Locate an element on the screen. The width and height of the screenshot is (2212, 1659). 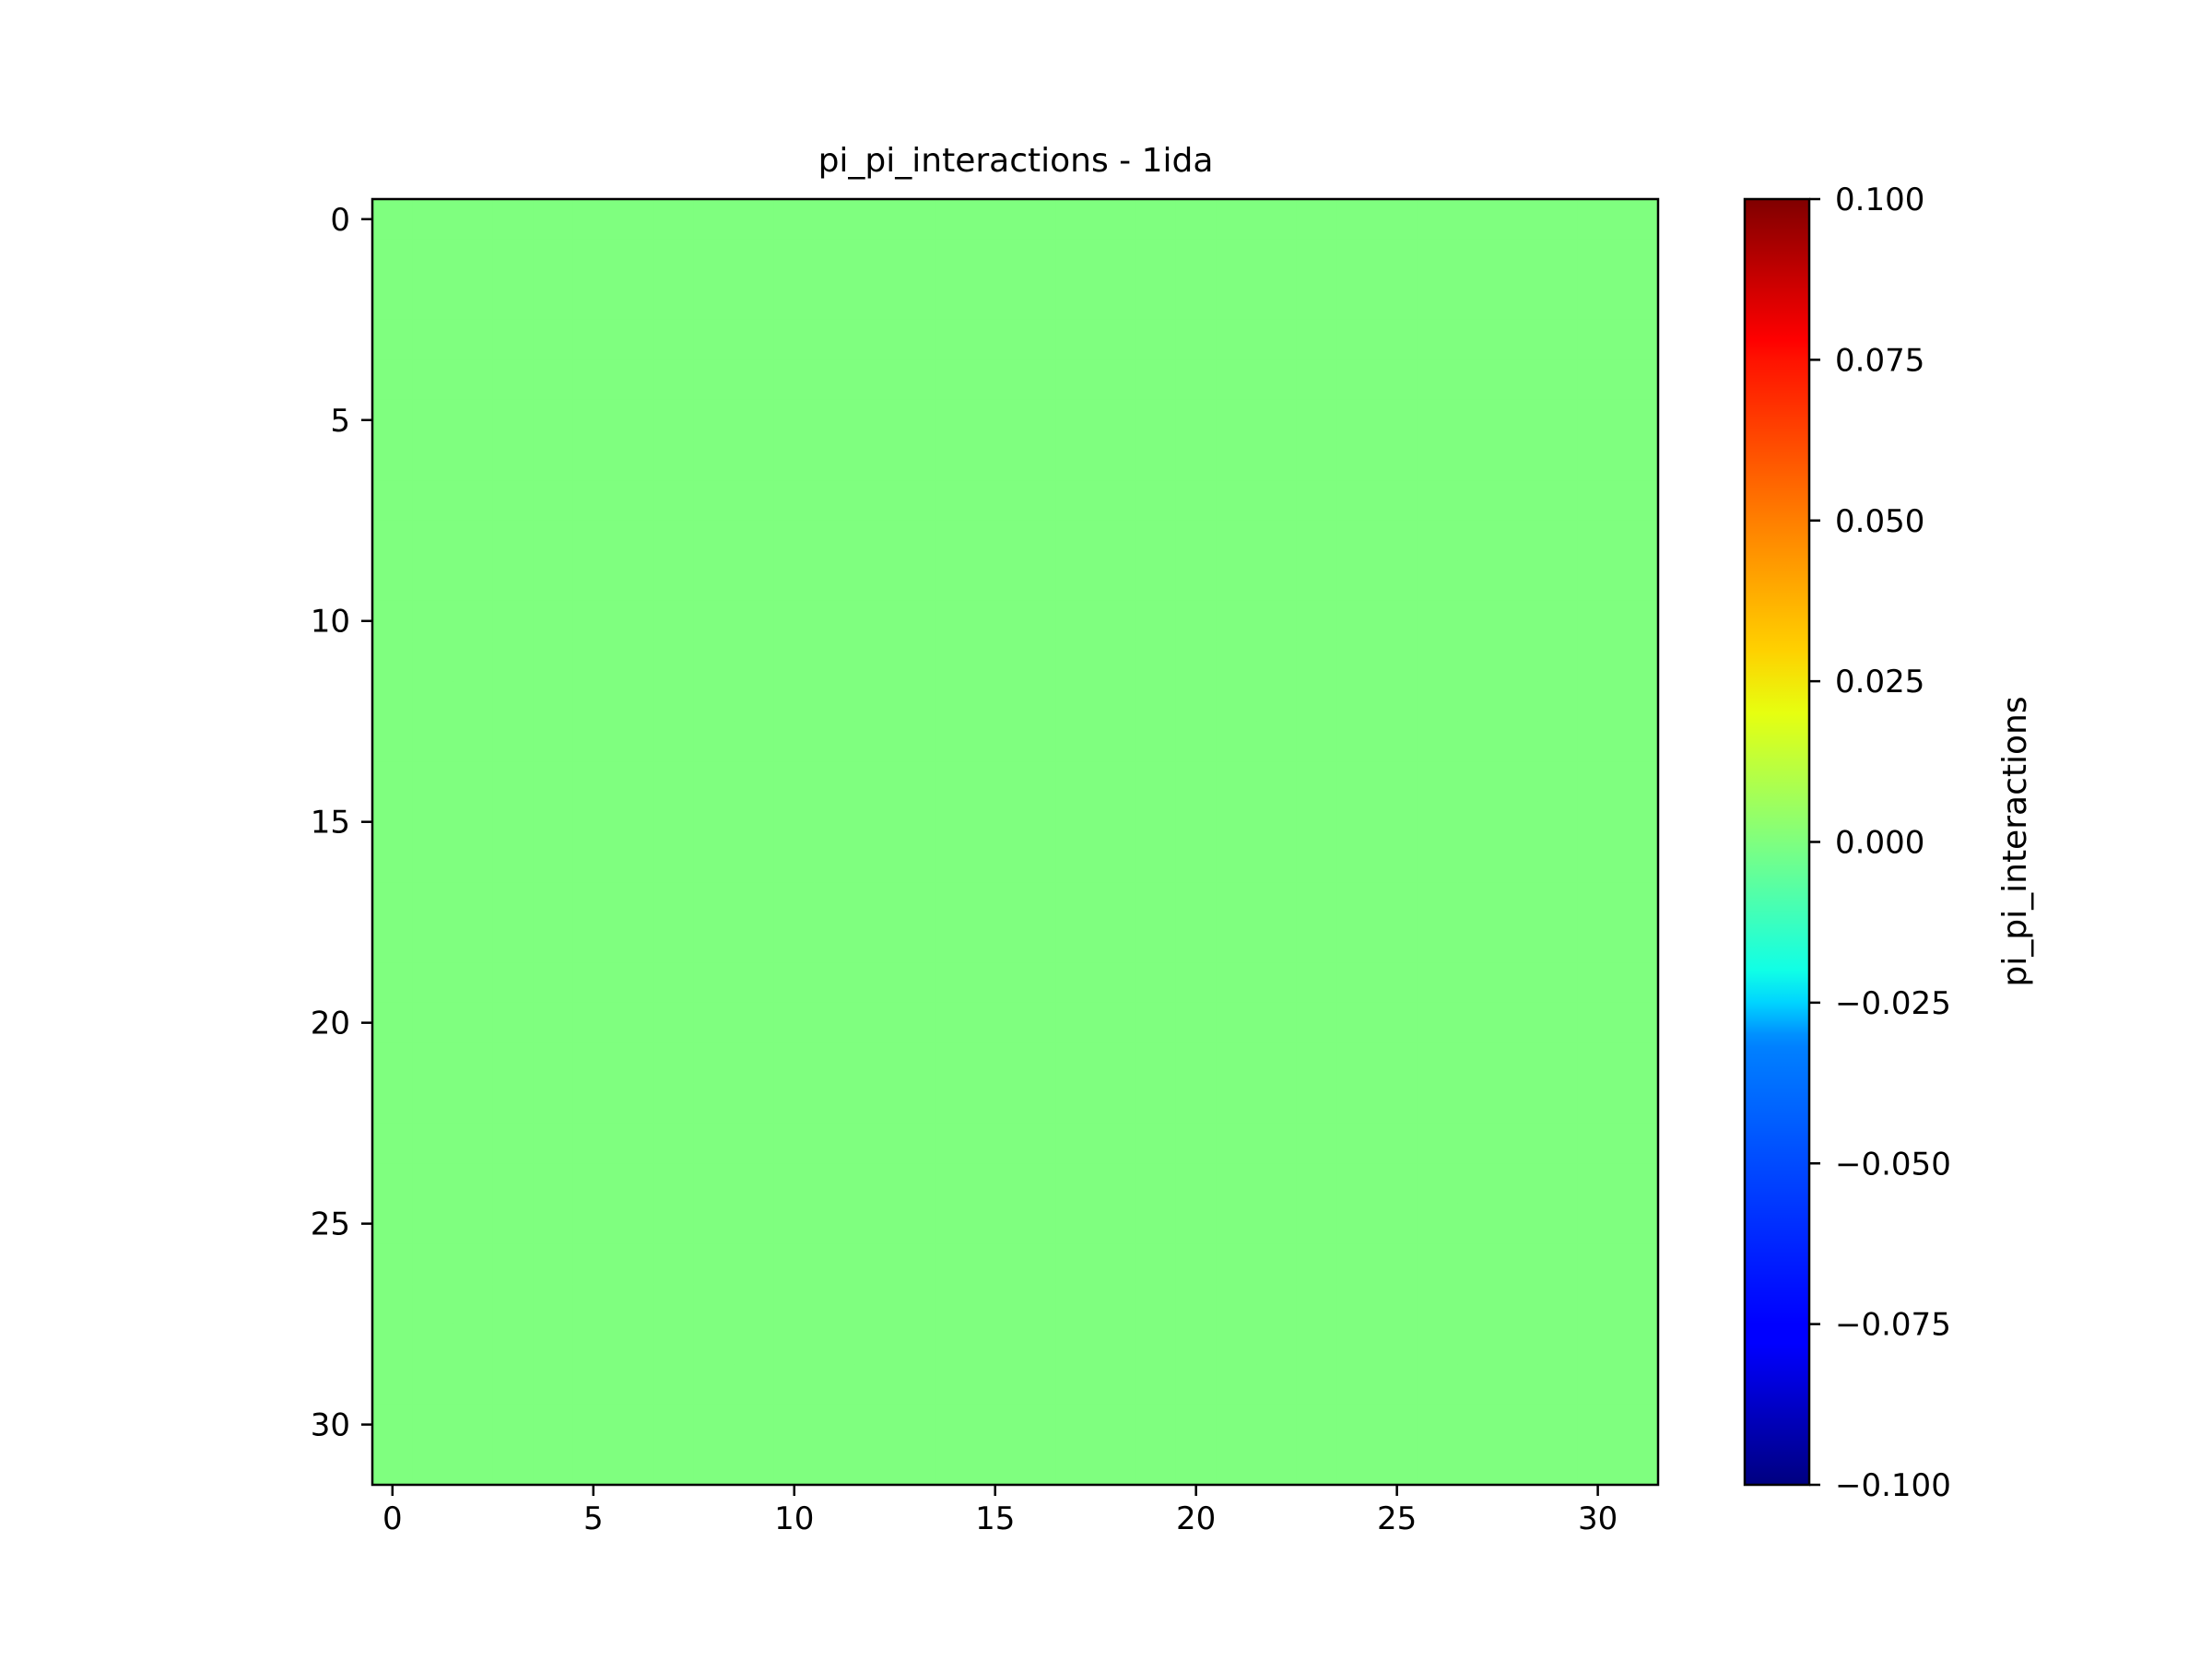
x-tick-label: 10 is located at coordinates (794, 1518).